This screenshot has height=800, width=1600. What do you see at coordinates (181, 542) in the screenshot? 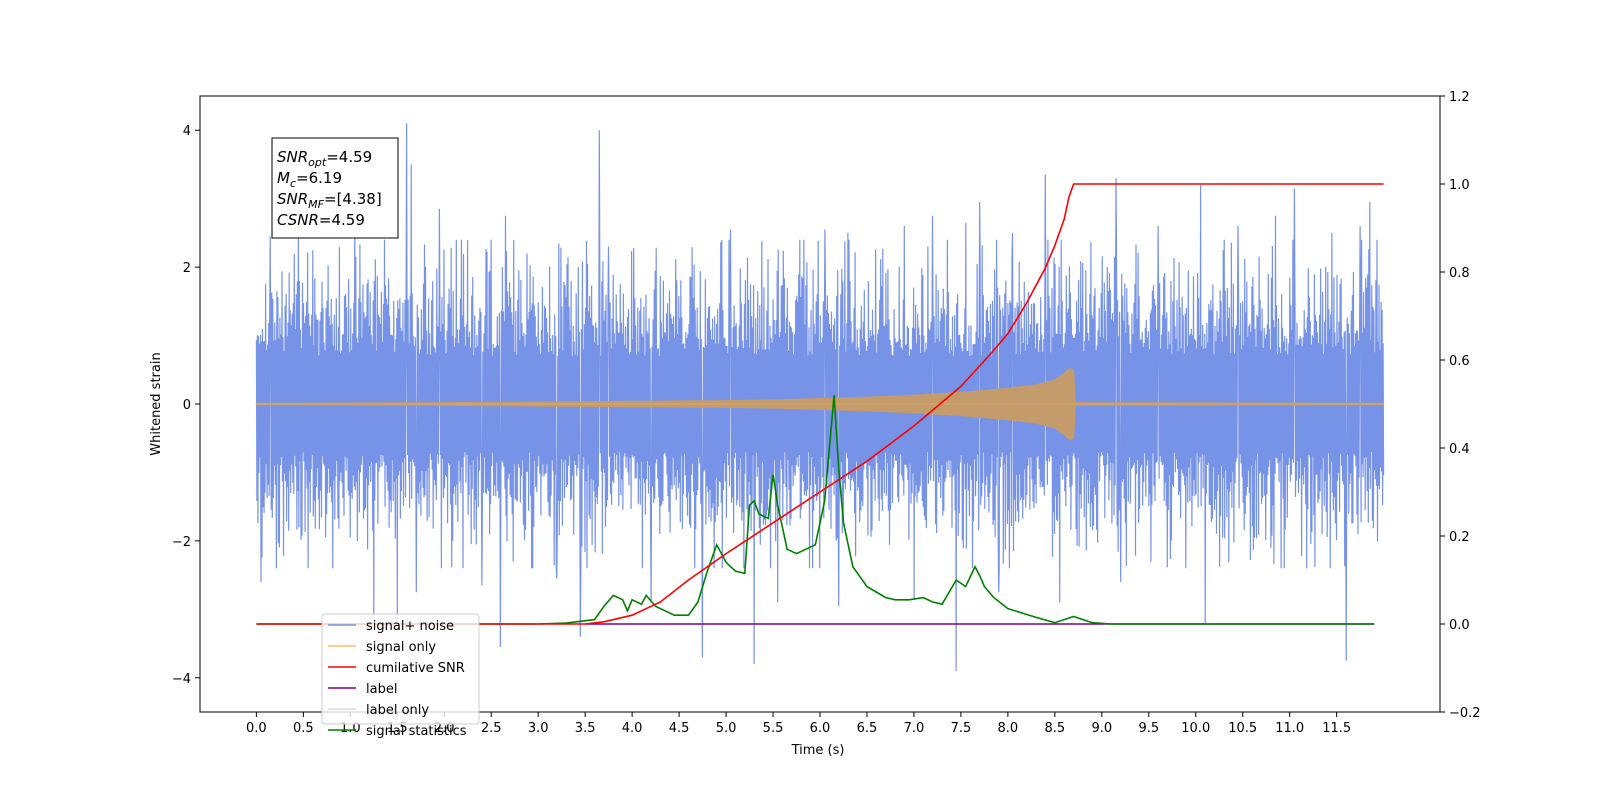
I see `left-y-tick-label: −2` at bounding box center [181, 542].